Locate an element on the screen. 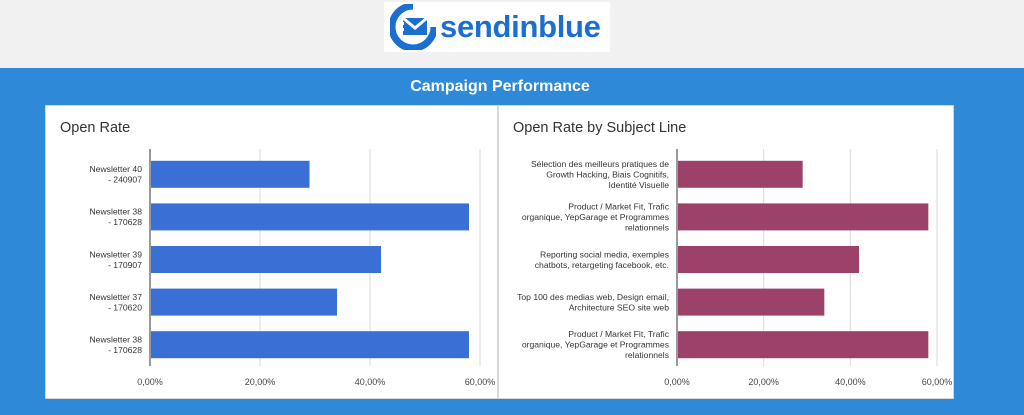  dashboard-title: Campaign Performance is located at coordinates (500, 86).